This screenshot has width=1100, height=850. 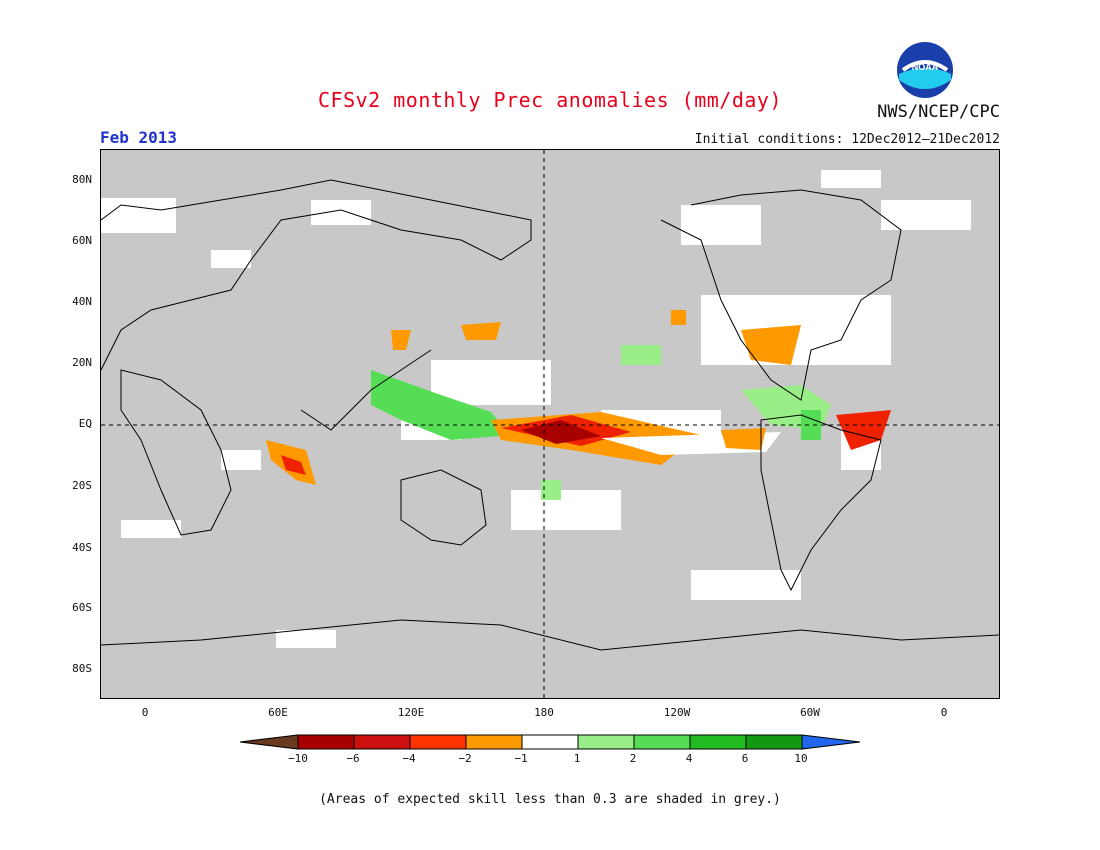 What do you see at coordinates (633, 758) in the screenshot?
I see `colorbar-label: 2` at bounding box center [633, 758].